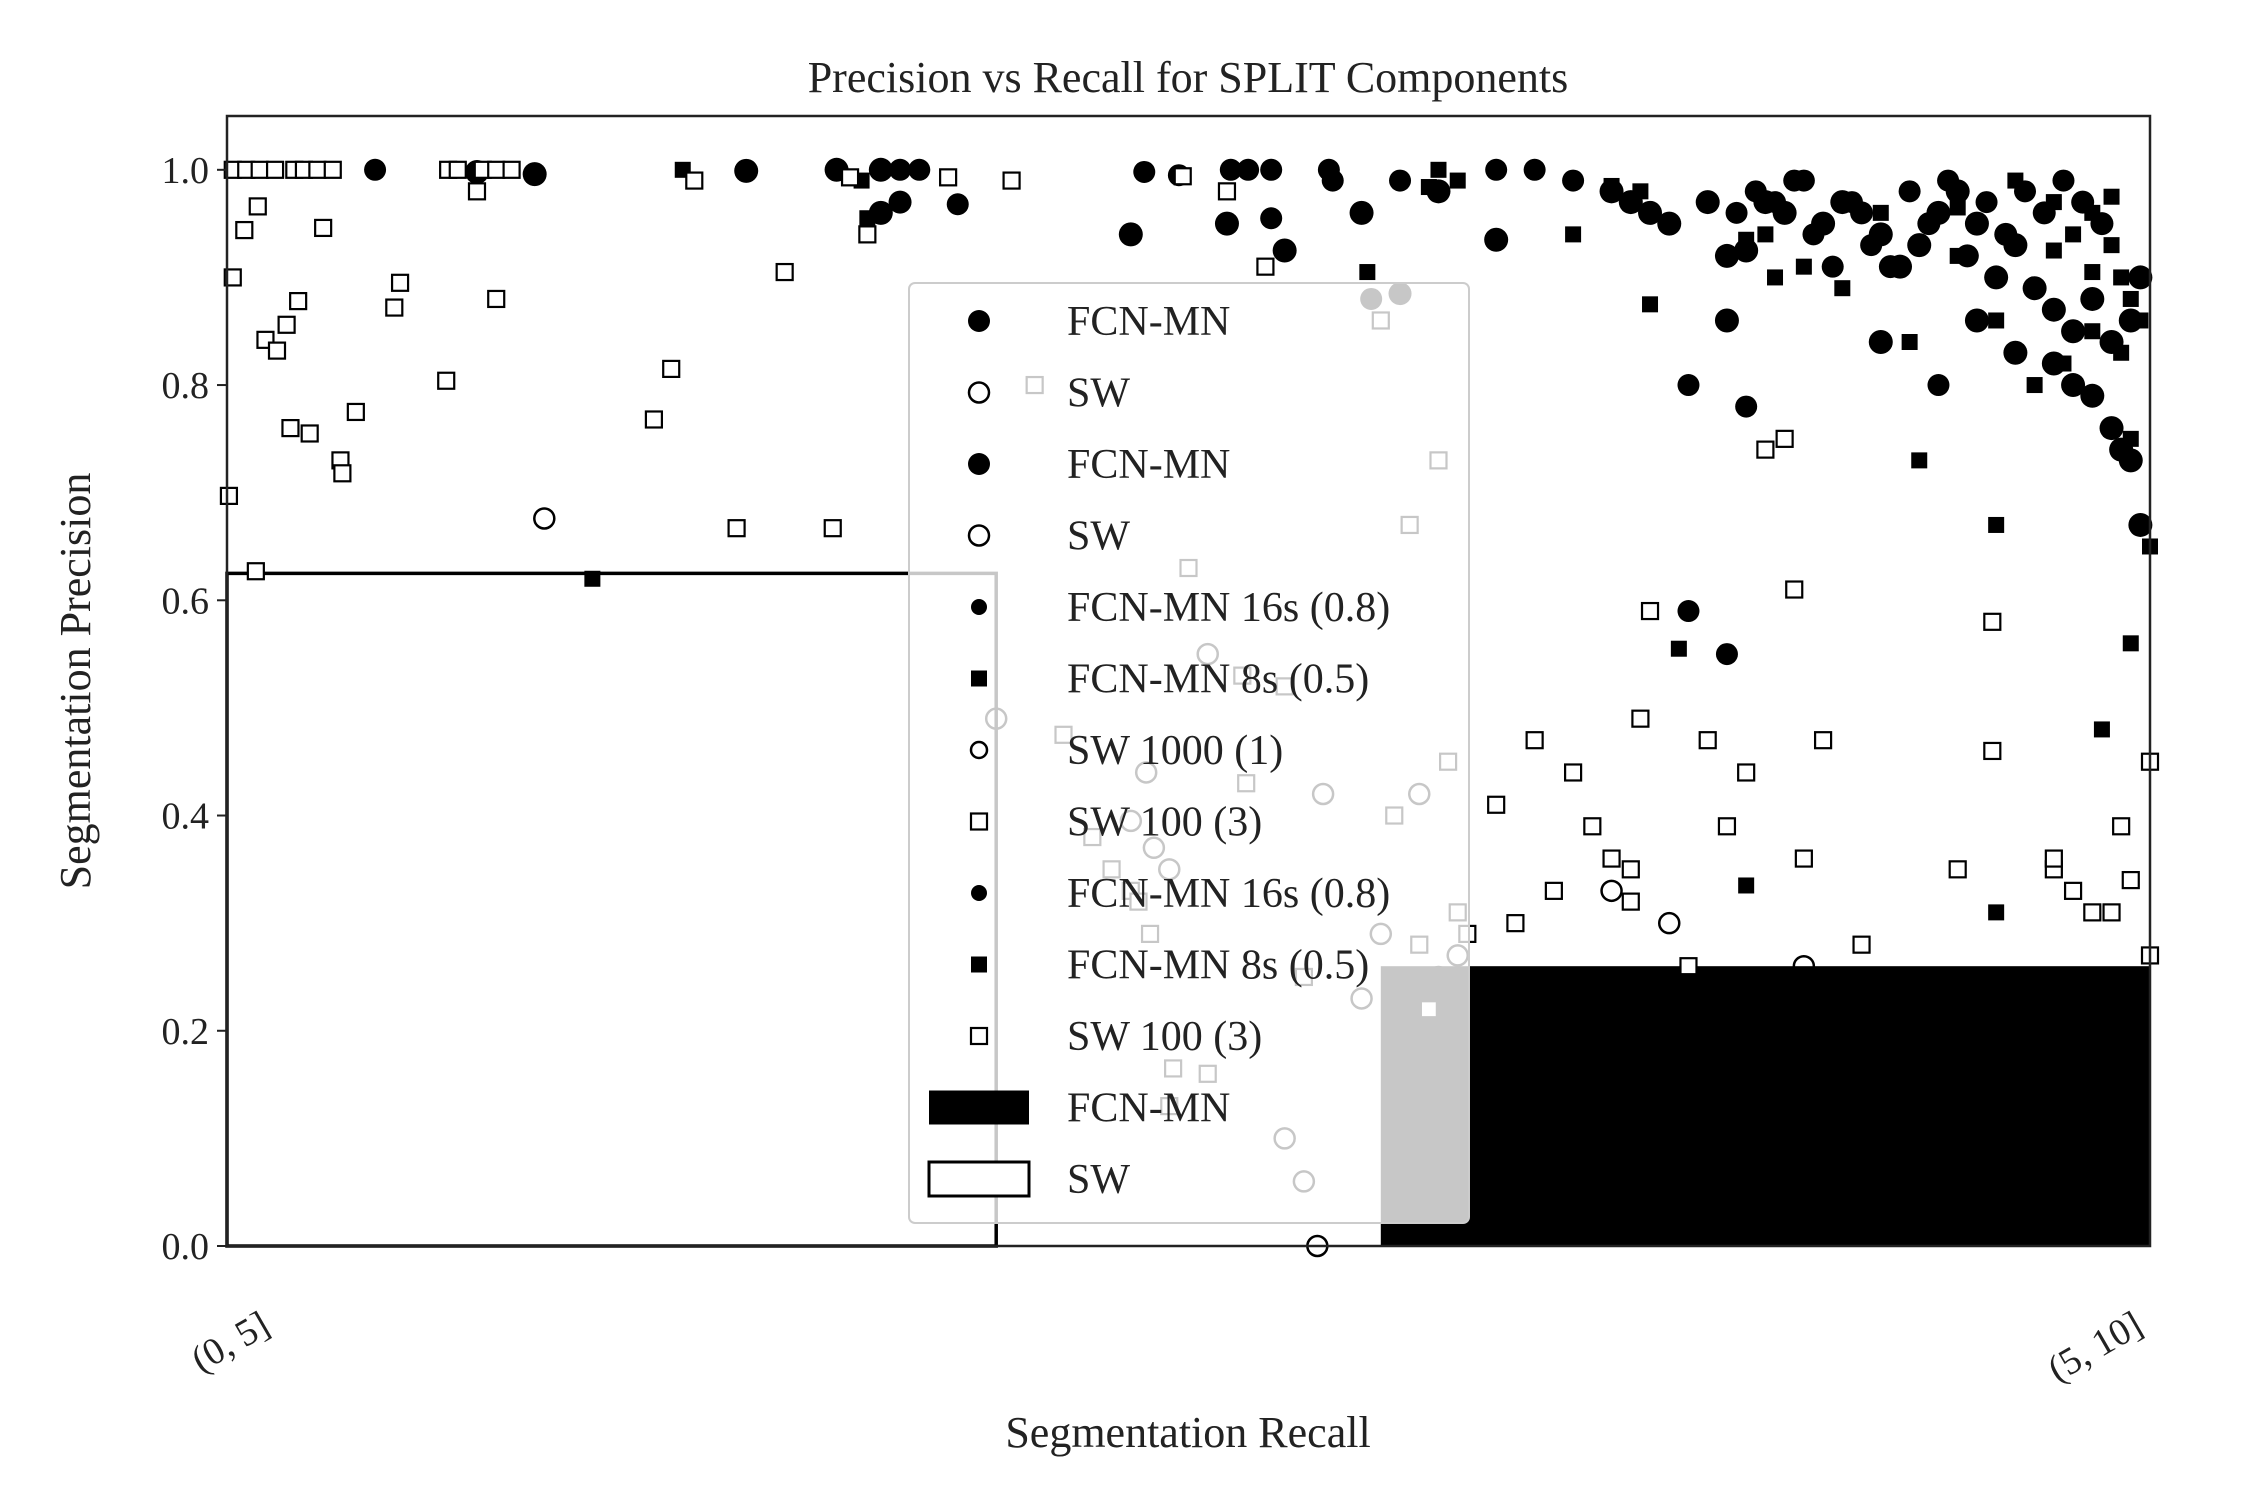  What do you see at coordinates (186, 817) in the screenshot?
I see `y-tick-label-2: 0.4` at bounding box center [186, 817].